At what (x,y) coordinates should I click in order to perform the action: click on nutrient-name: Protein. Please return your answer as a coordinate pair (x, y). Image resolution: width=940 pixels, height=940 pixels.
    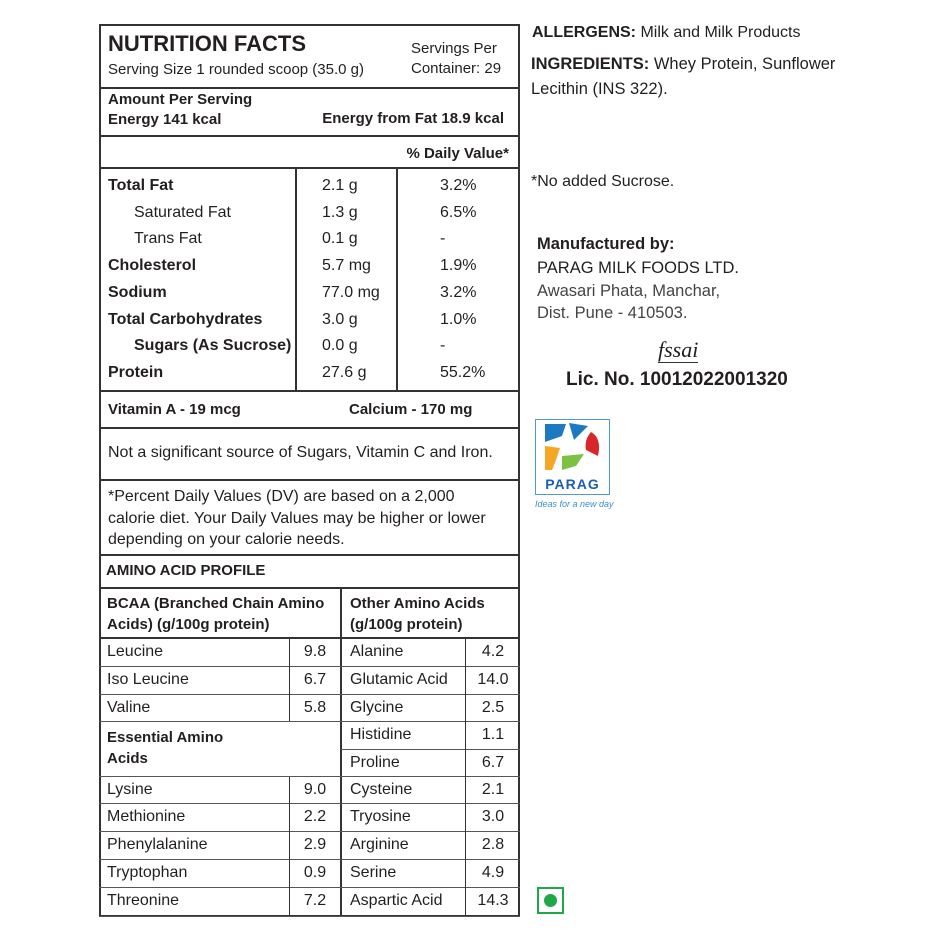
    Looking at the image, I should click on (136, 372).